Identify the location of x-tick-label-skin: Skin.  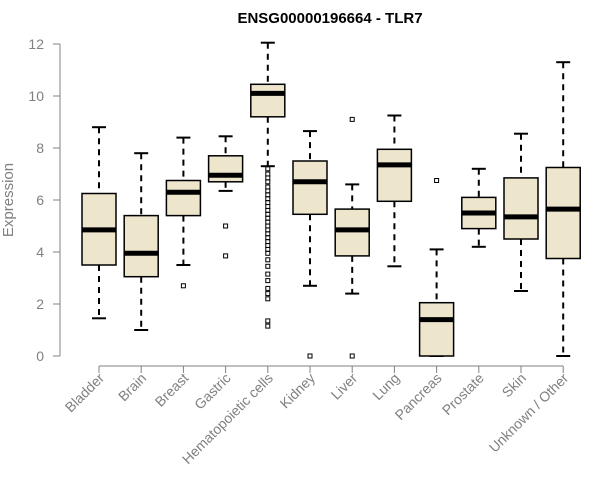
(514, 385).